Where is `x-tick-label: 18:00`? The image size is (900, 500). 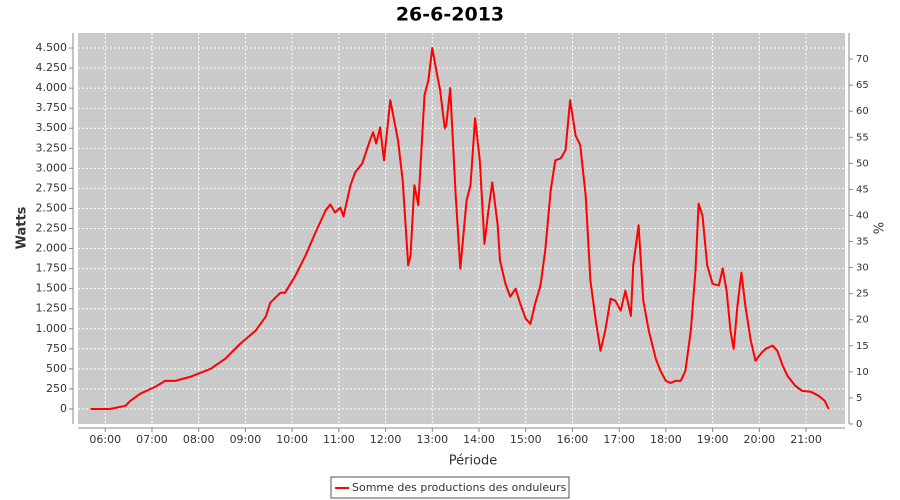 x-tick-label: 18:00 is located at coordinates (666, 439).